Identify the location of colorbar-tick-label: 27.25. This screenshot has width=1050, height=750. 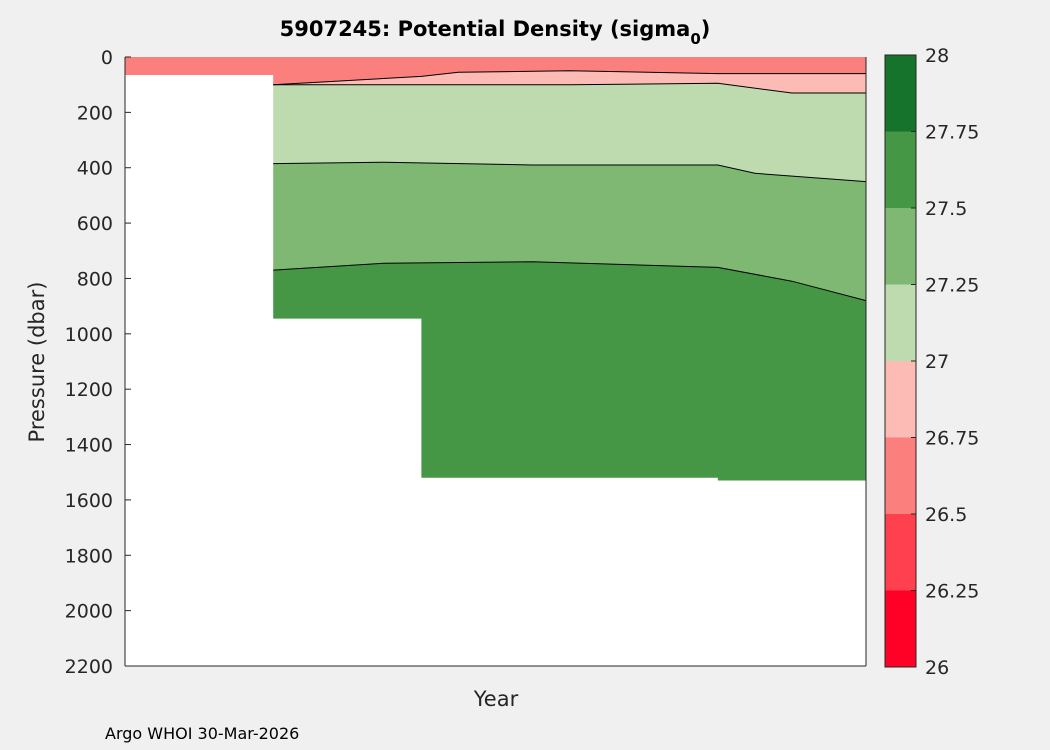
(952, 286).